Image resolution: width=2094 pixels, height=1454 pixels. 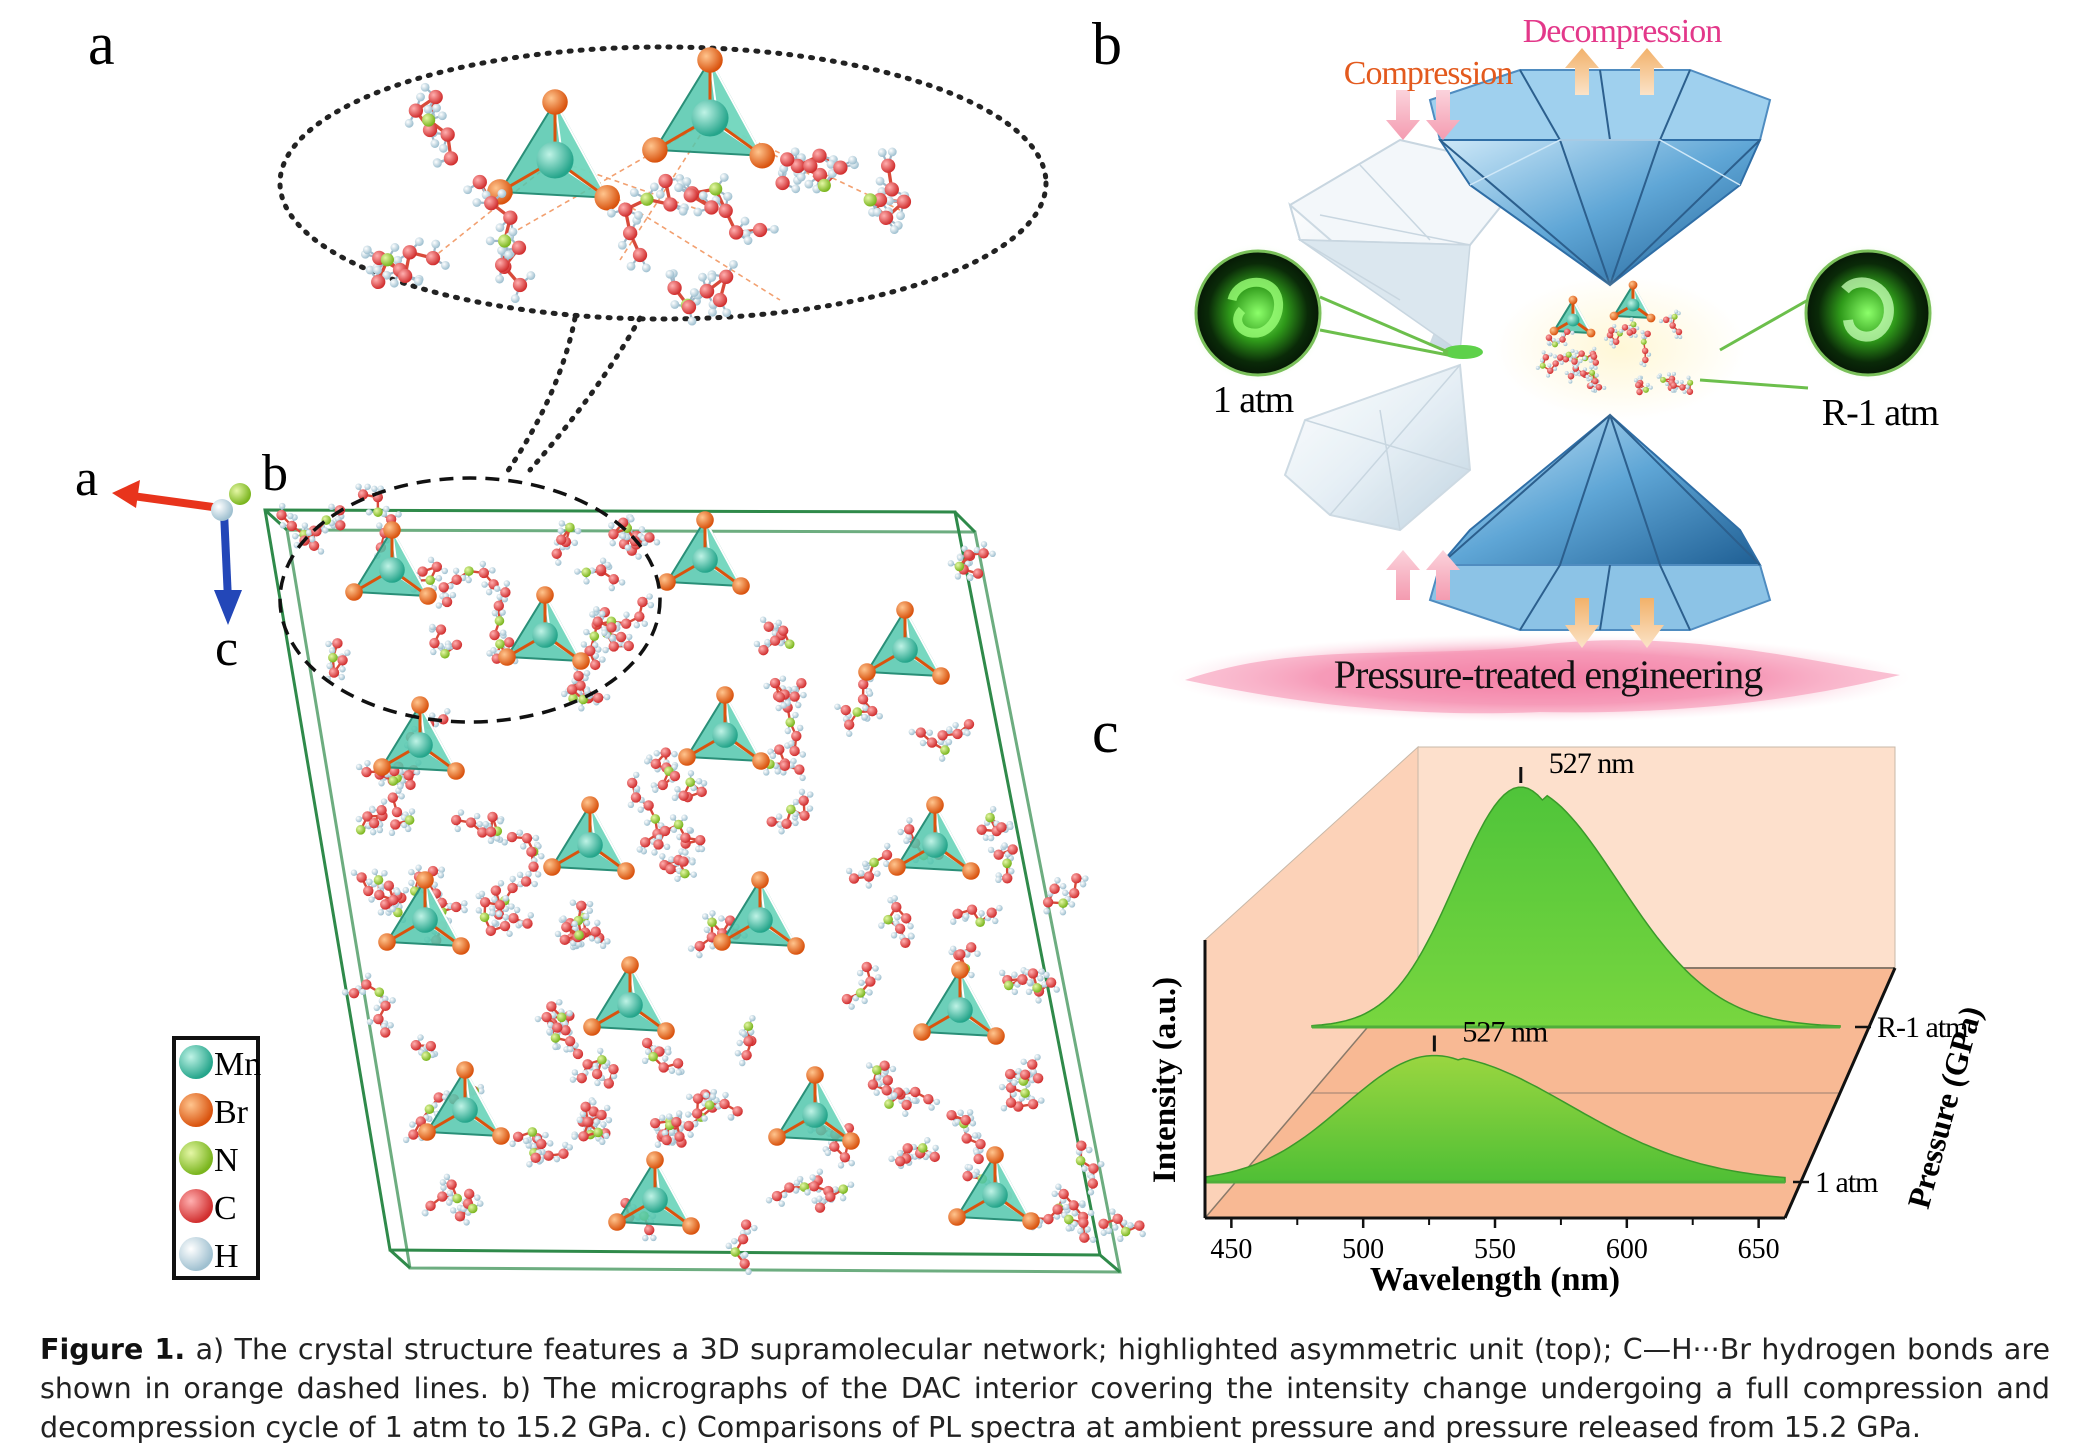 What do you see at coordinates (1377, 447) in the screenshot?
I see `diamond-white-lower` at bounding box center [1377, 447].